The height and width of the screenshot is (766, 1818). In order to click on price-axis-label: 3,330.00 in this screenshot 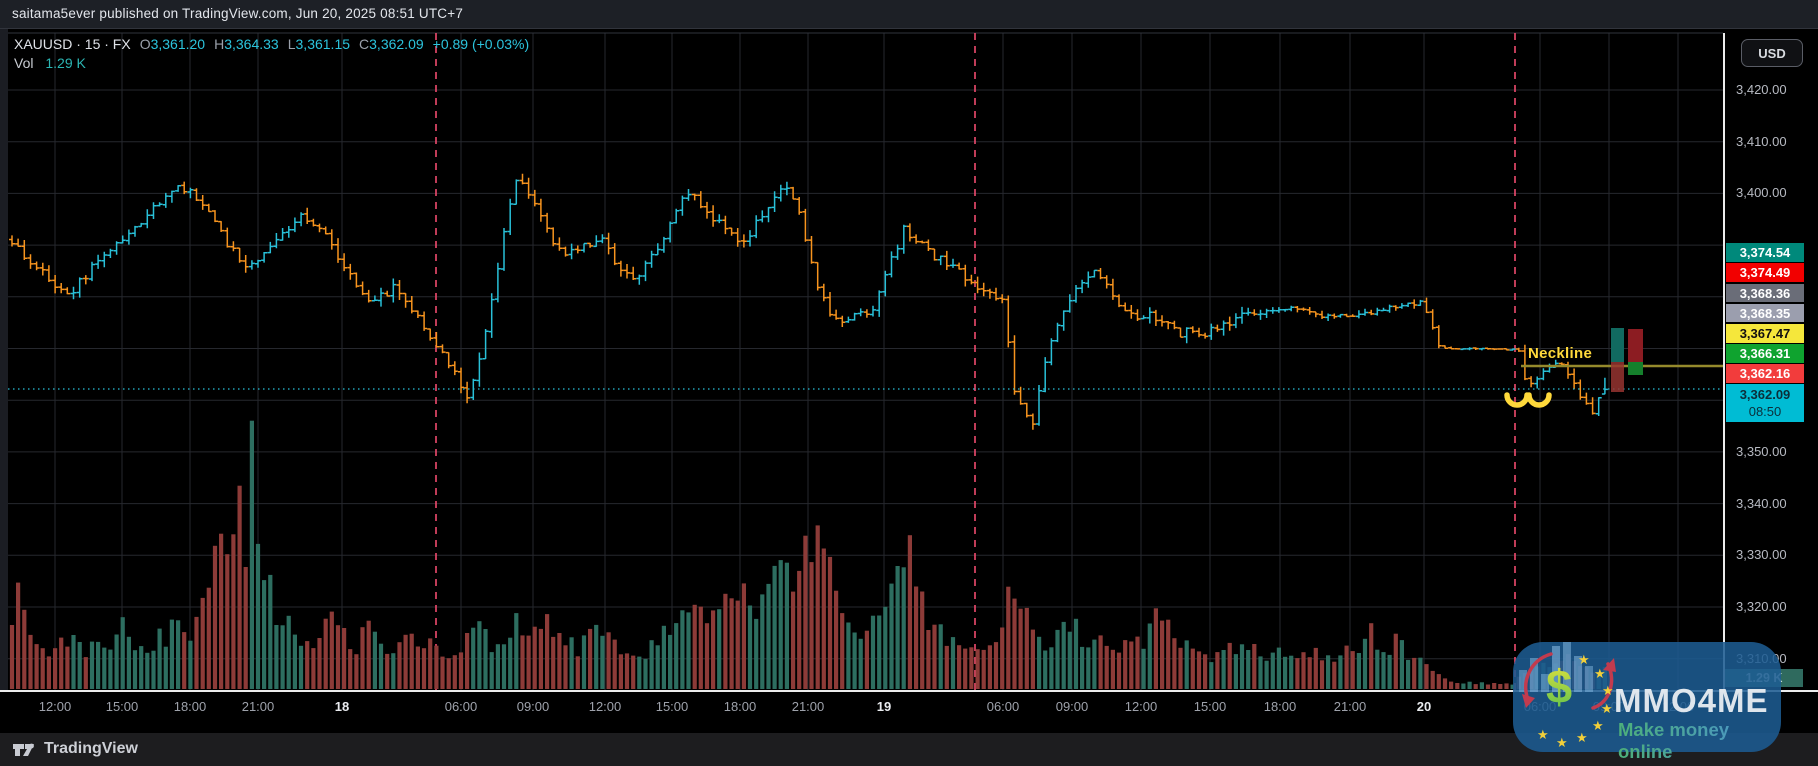, I will do `click(1761, 554)`.